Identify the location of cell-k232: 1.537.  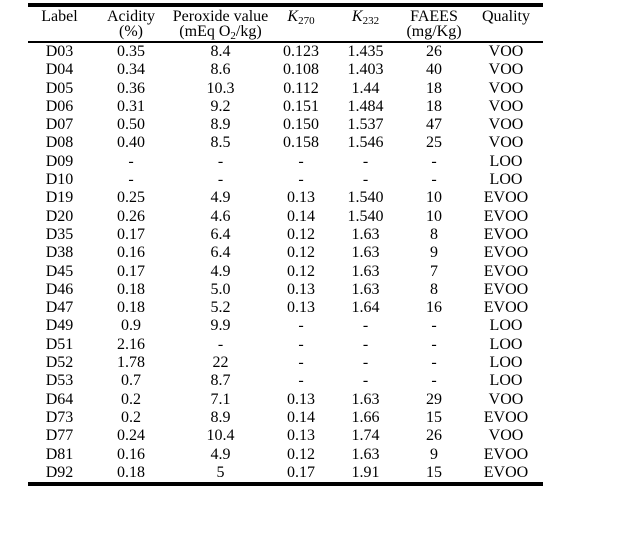
(365, 125).